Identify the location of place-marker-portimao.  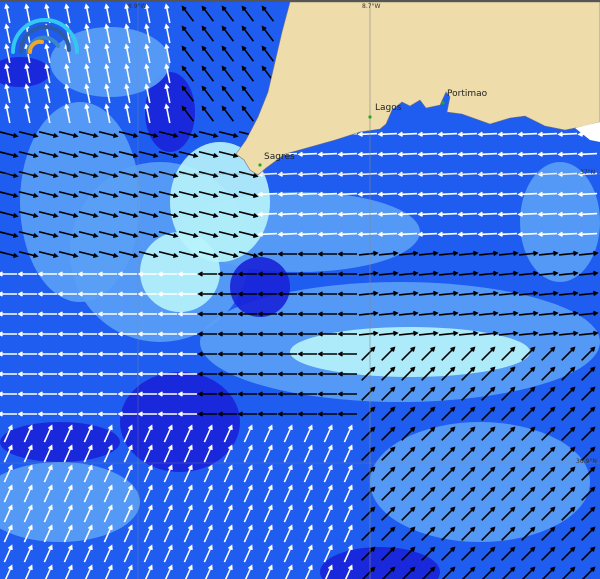
(443, 103).